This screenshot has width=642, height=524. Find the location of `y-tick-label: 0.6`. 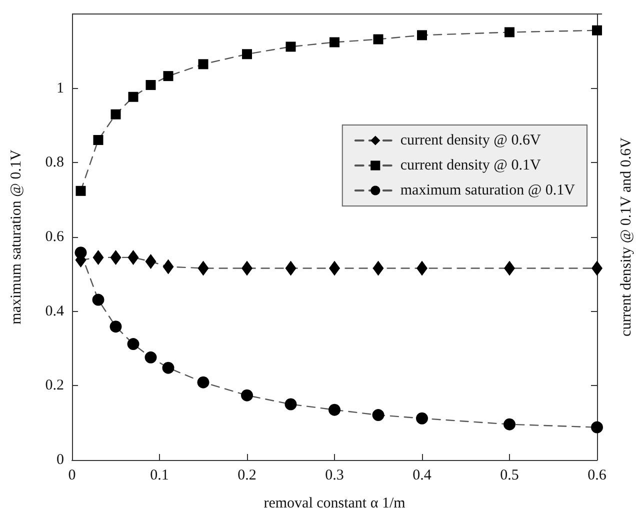

y-tick-label: 0.6 is located at coordinates (54, 237).